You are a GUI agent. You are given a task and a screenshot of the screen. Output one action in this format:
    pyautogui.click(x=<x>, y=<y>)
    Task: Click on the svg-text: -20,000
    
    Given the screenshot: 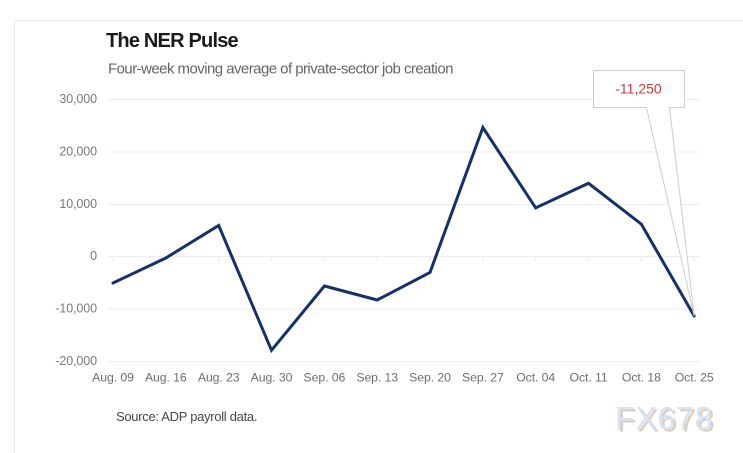 What is the action you would take?
    pyautogui.click(x=76, y=361)
    